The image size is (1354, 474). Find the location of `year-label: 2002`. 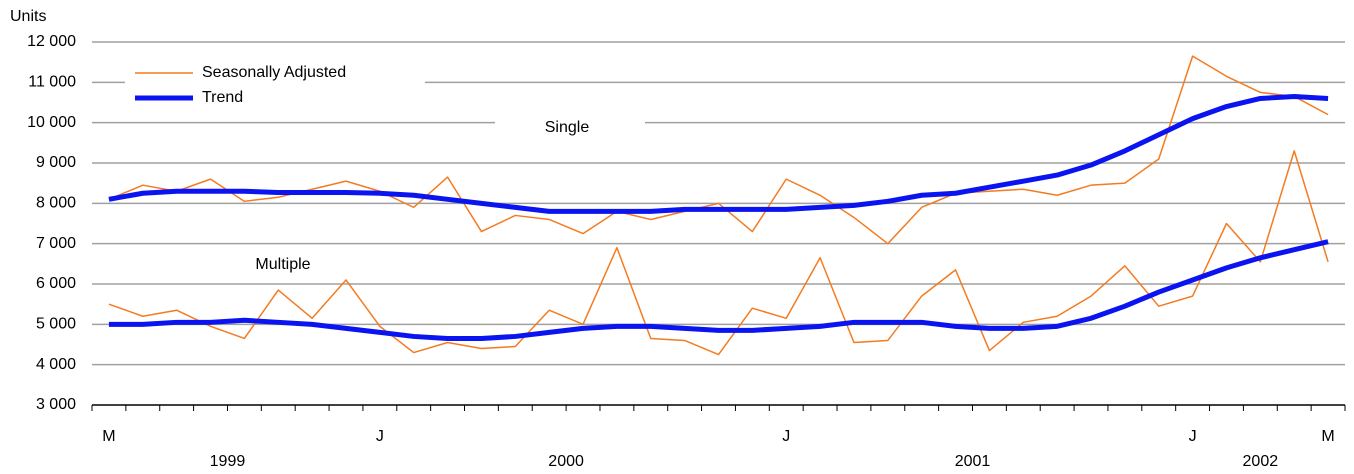

year-label: 2002 is located at coordinates (1261, 461).